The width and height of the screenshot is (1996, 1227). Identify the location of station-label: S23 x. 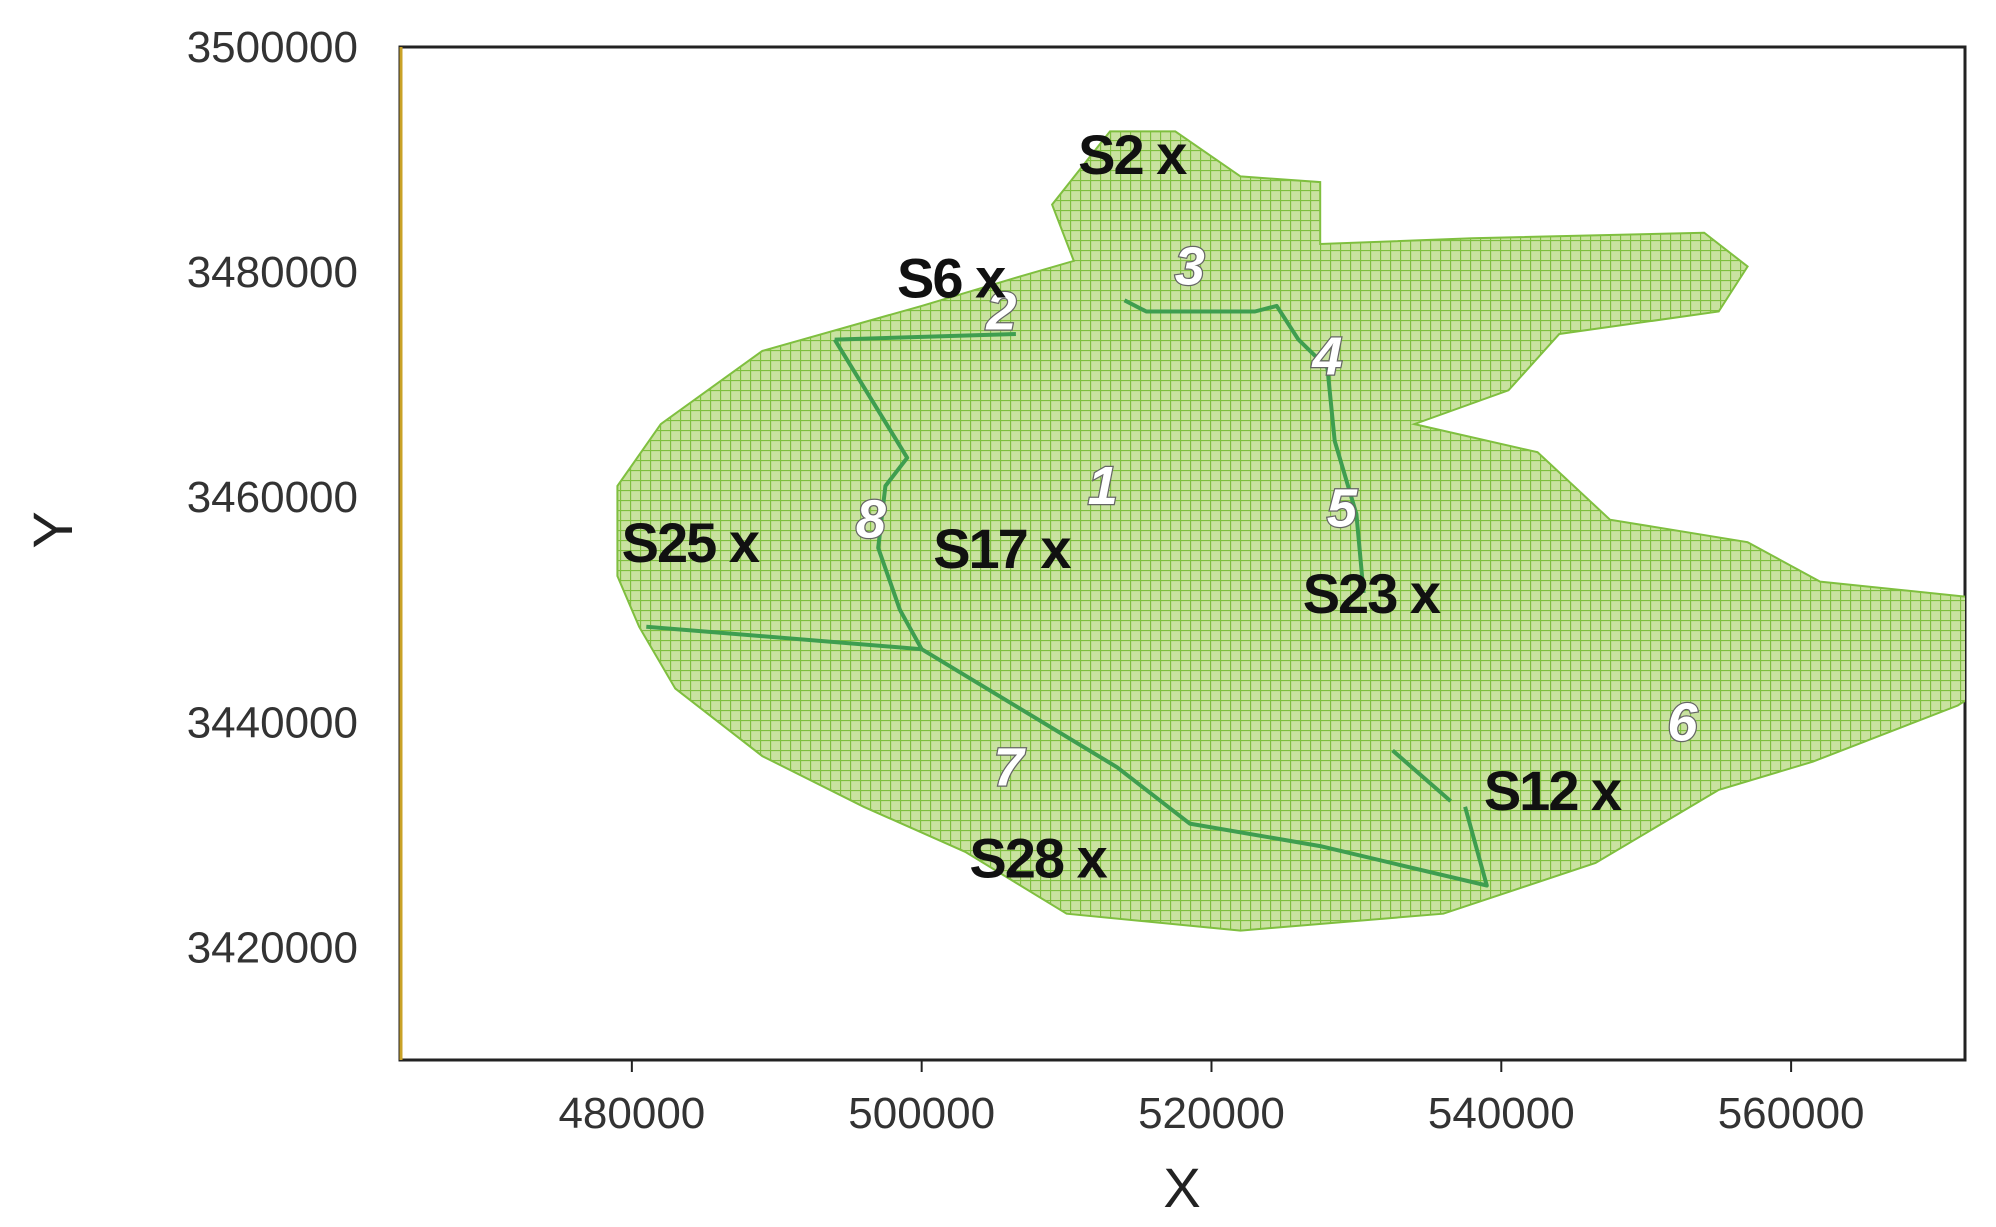
(1372, 593).